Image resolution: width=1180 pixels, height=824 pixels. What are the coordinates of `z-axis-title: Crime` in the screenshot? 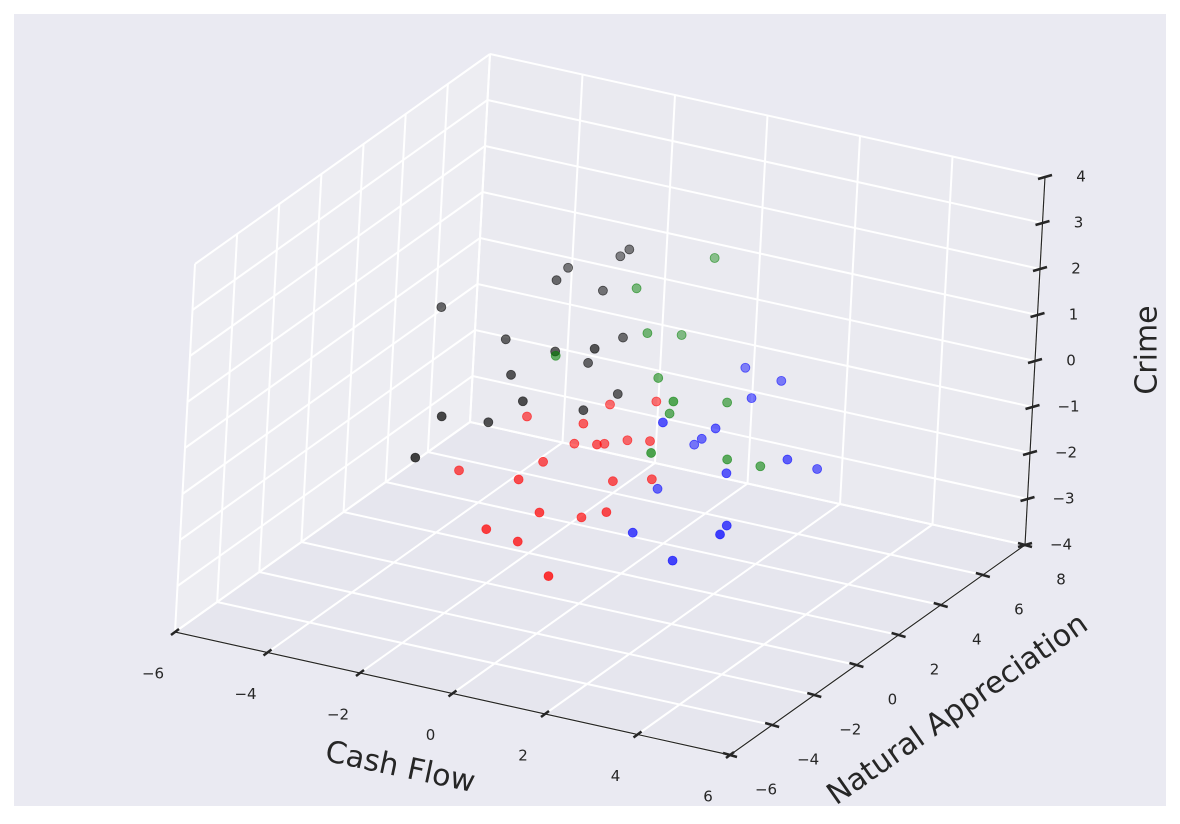 It's located at (1147, 349).